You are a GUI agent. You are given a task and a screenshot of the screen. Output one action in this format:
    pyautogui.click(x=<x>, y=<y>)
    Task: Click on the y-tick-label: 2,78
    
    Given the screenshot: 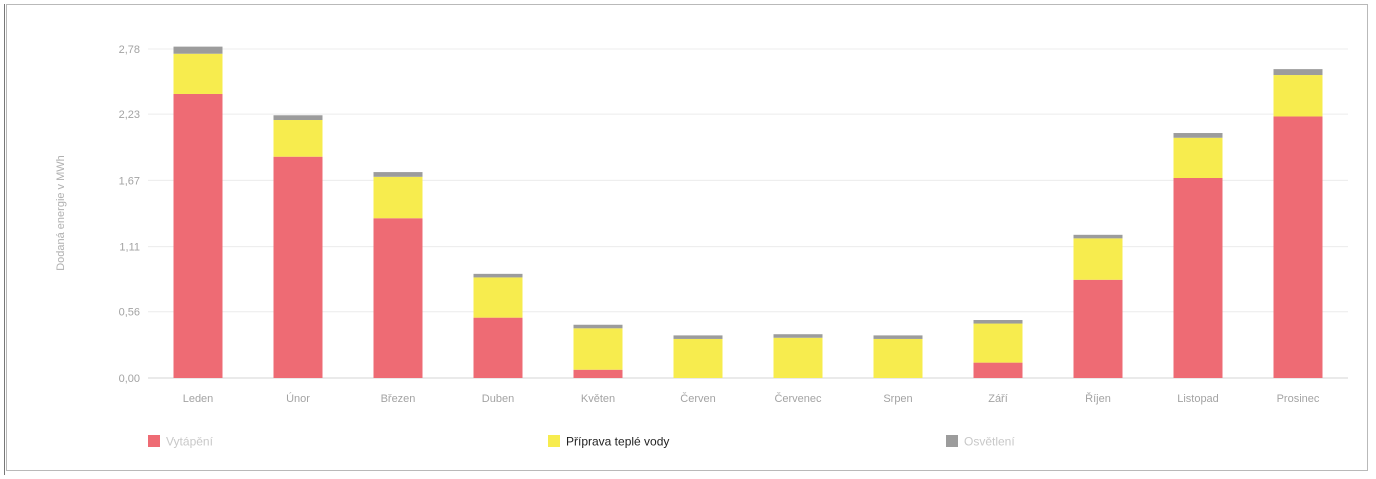 What is the action you would take?
    pyautogui.click(x=129, y=50)
    